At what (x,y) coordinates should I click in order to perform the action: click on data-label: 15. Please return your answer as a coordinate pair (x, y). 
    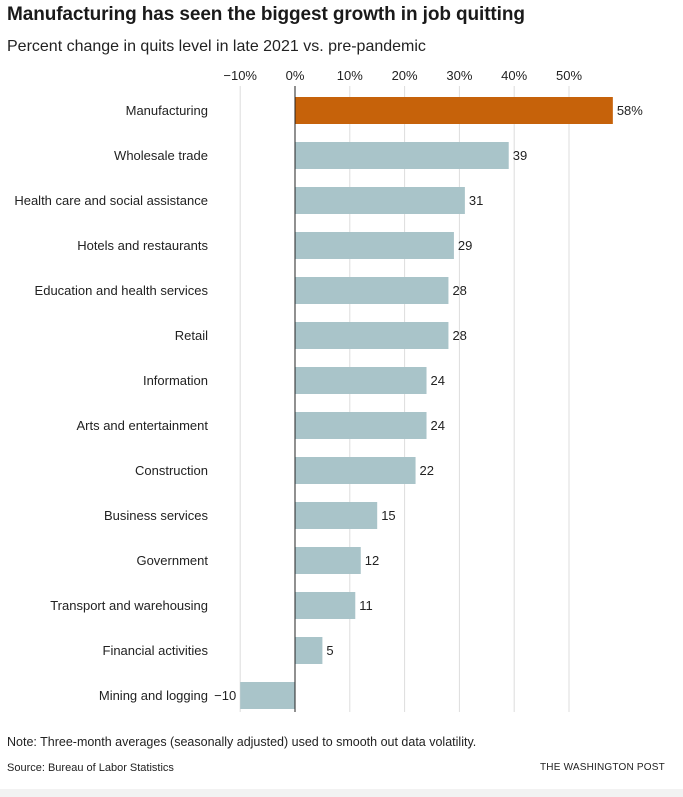
    Looking at the image, I should click on (388, 515).